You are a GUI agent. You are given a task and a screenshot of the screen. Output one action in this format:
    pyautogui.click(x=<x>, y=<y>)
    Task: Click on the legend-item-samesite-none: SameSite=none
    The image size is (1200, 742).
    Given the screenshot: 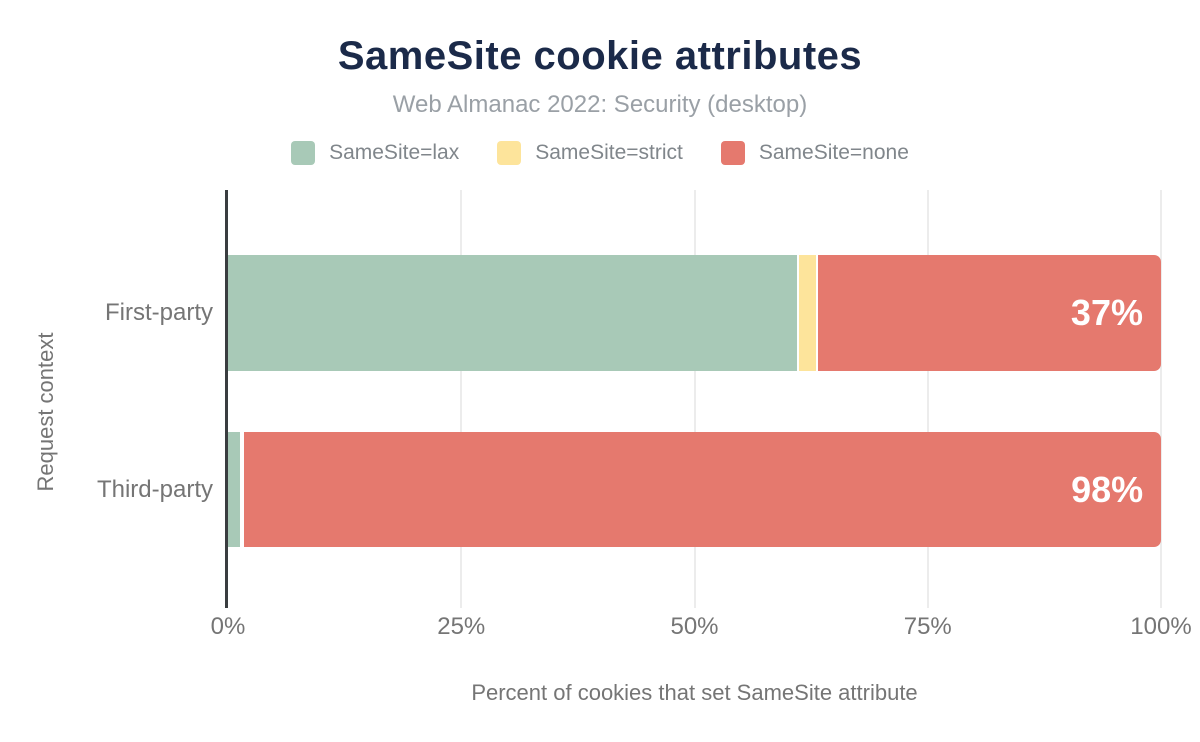 What is the action you would take?
    pyautogui.click(x=814, y=153)
    